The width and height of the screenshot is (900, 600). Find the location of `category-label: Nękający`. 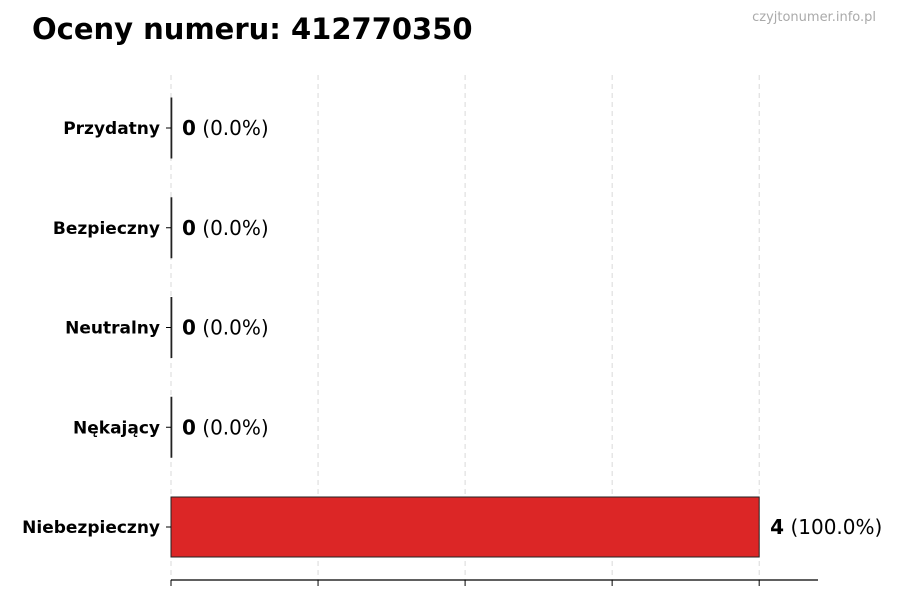

category-label: Nękający is located at coordinates (116, 428).